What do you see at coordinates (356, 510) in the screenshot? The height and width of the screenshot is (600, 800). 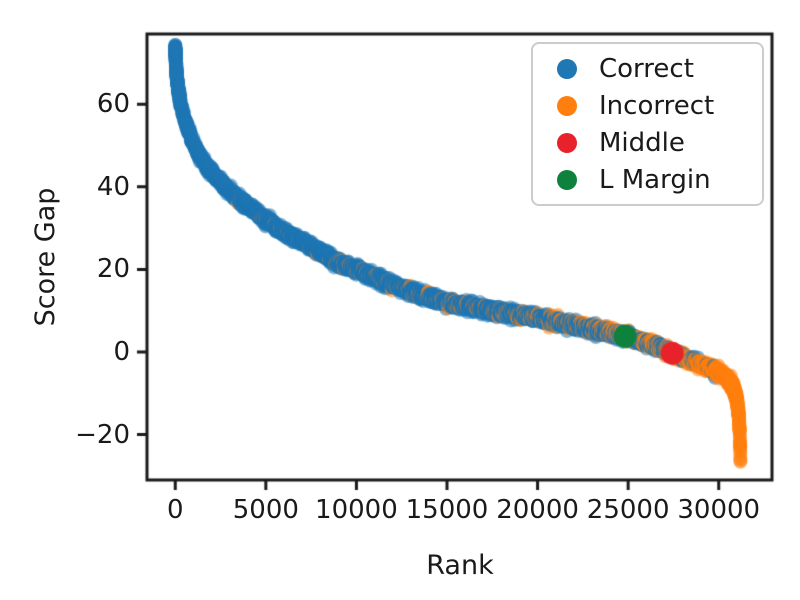 I see `x-tick-label: 10000` at bounding box center [356, 510].